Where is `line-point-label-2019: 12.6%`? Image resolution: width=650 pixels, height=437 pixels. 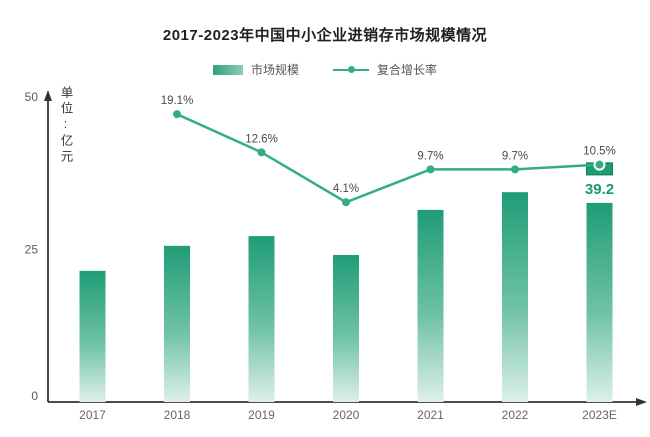
line-point-label-2019: 12.6% is located at coordinates (261, 139).